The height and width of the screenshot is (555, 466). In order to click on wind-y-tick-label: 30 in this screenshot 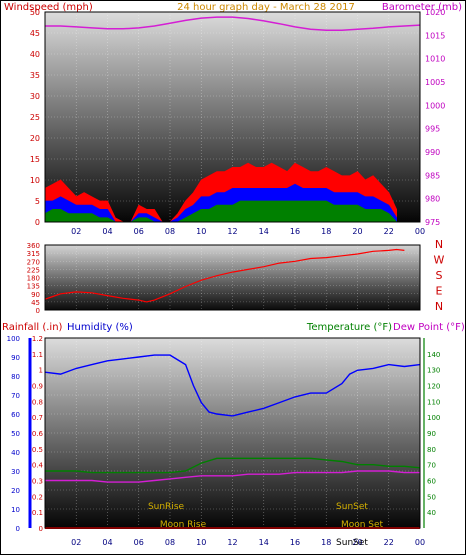, I will do `click(35, 96)`.